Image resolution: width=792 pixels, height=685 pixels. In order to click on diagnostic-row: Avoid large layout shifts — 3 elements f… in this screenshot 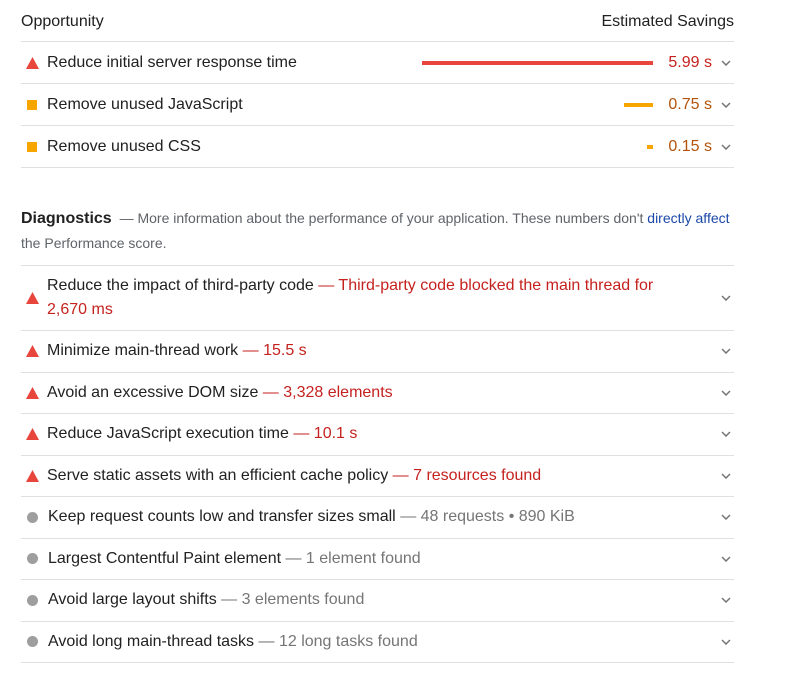, I will do `click(377, 601)`.